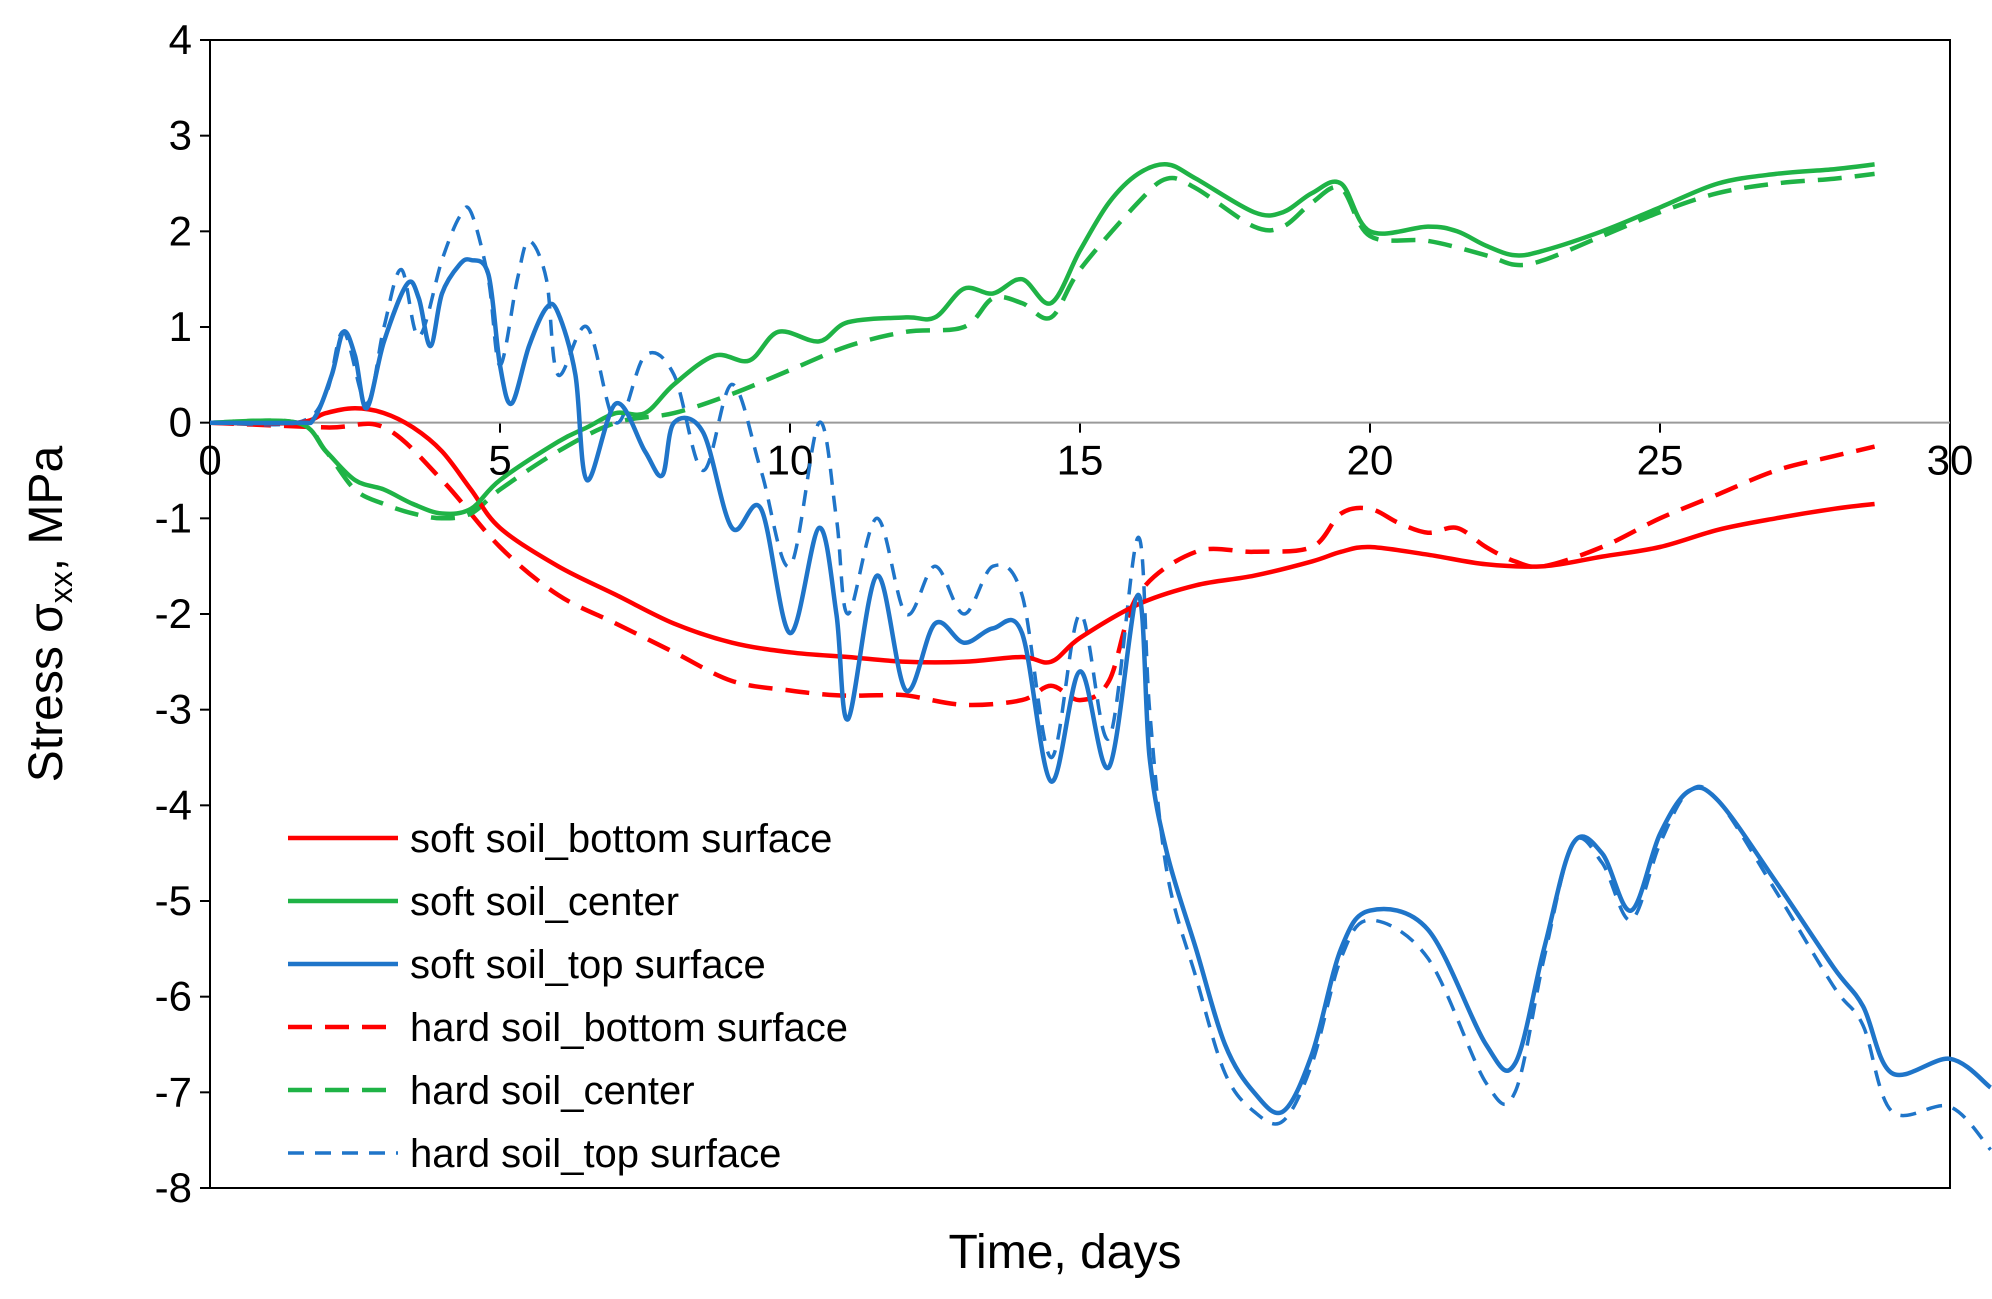 Image resolution: width=1992 pixels, height=1299 pixels. Describe the element at coordinates (621, 839) in the screenshot. I see `legend-label: soft soil_bottom surface` at that location.